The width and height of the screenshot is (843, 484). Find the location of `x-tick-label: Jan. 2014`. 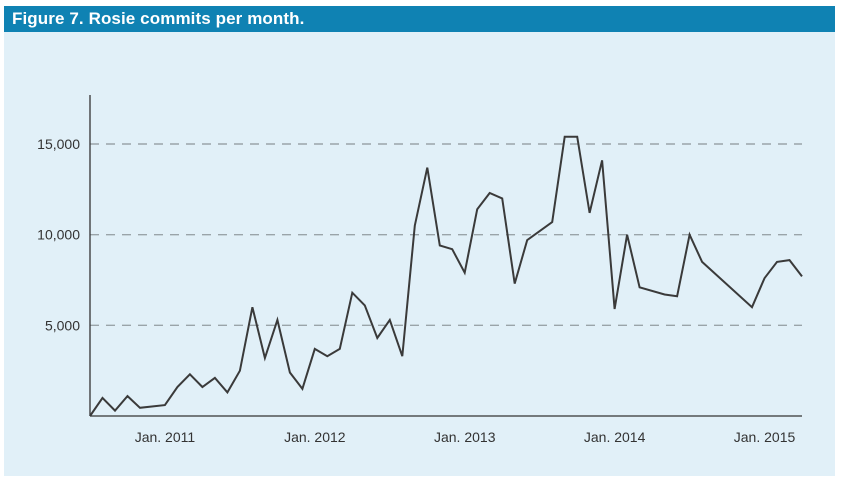

x-tick-label: Jan. 2014 is located at coordinates (615, 437).